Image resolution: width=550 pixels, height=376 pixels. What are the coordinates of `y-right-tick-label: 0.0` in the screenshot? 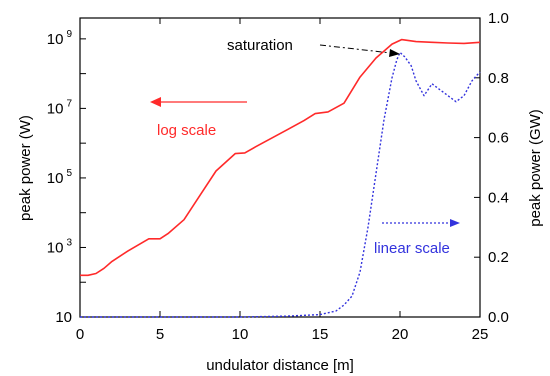 It's located at (498, 317).